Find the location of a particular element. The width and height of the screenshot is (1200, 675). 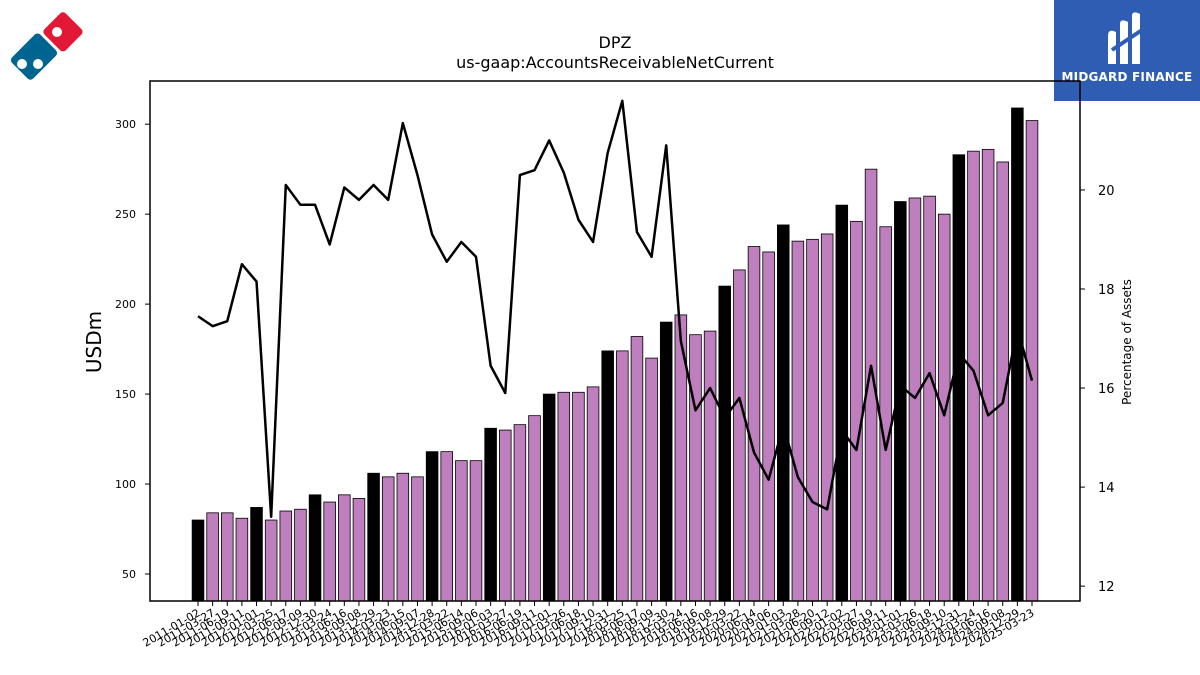

y2-tick-label: 18 is located at coordinates (1106, 290).